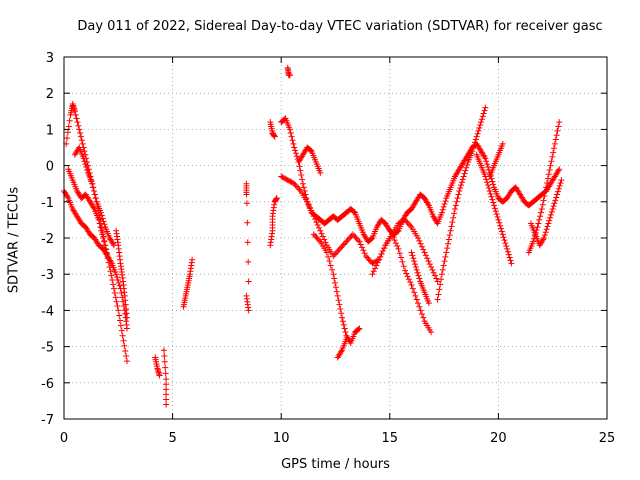 The width and height of the screenshot is (640, 480). What do you see at coordinates (47, 348) in the screenshot?
I see `y-tick-label: -5` at bounding box center [47, 348].